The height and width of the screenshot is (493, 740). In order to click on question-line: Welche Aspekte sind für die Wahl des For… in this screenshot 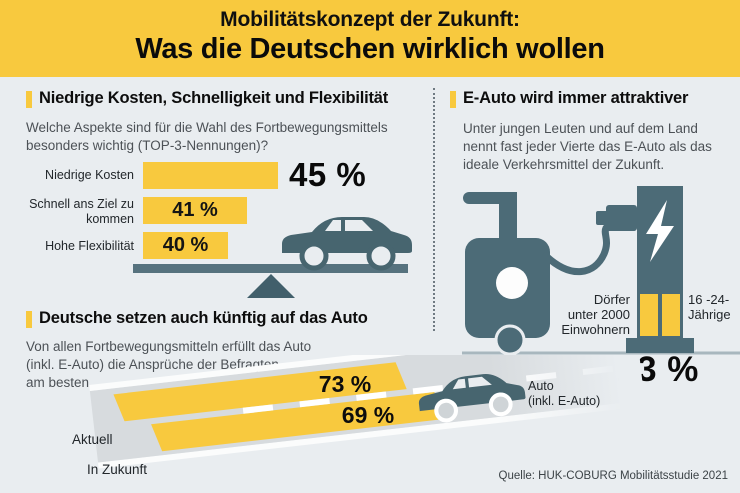, I will do `click(207, 127)`.